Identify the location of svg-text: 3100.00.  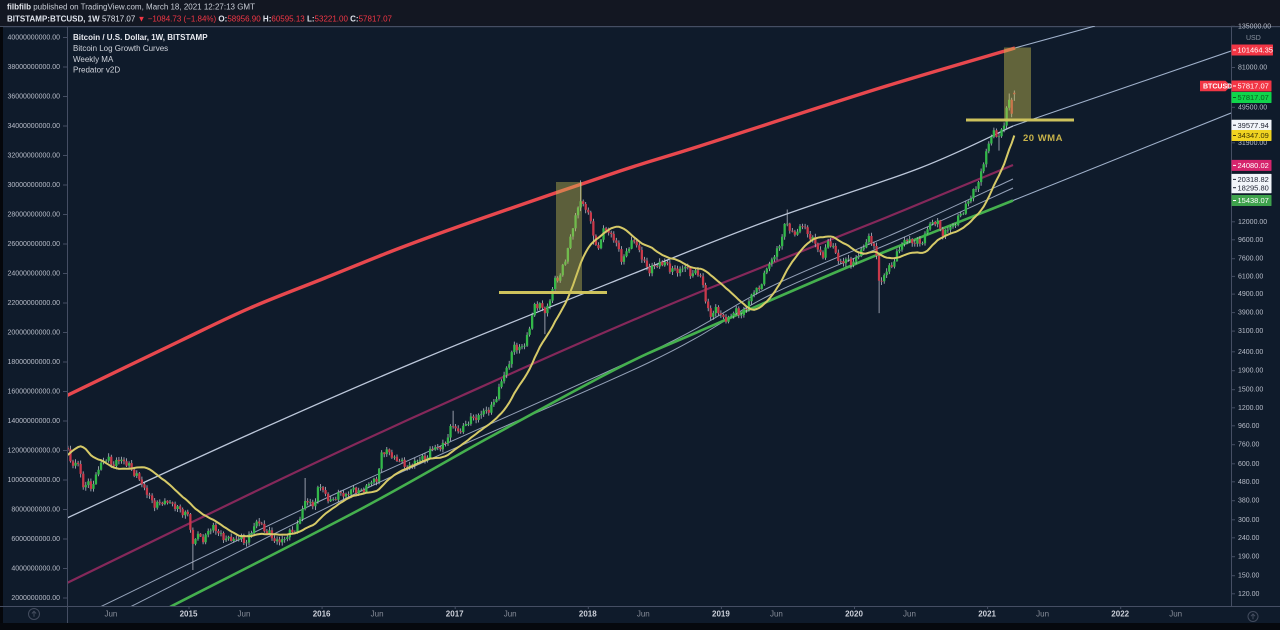
(1250, 331).